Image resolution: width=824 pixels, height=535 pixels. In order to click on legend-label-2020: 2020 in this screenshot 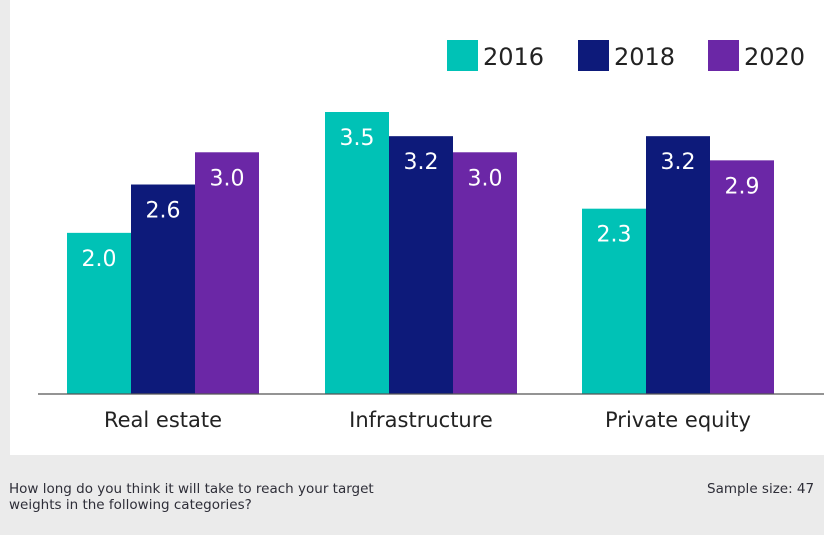, I will do `click(774, 57)`.